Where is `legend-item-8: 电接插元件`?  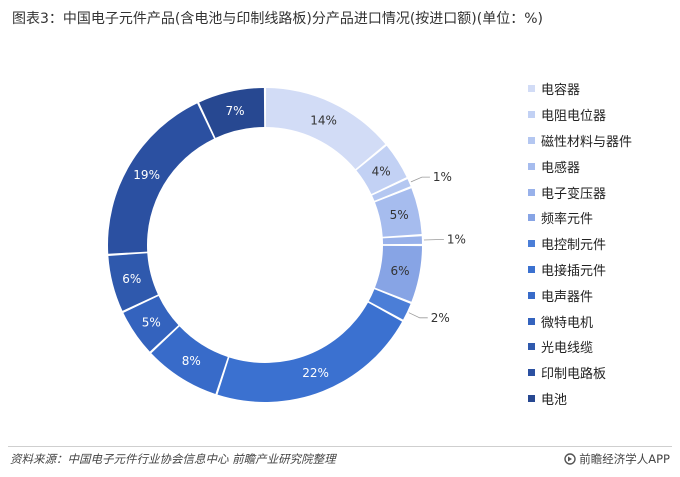 legend-item-8: 电接插元件 is located at coordinates (580, 270).